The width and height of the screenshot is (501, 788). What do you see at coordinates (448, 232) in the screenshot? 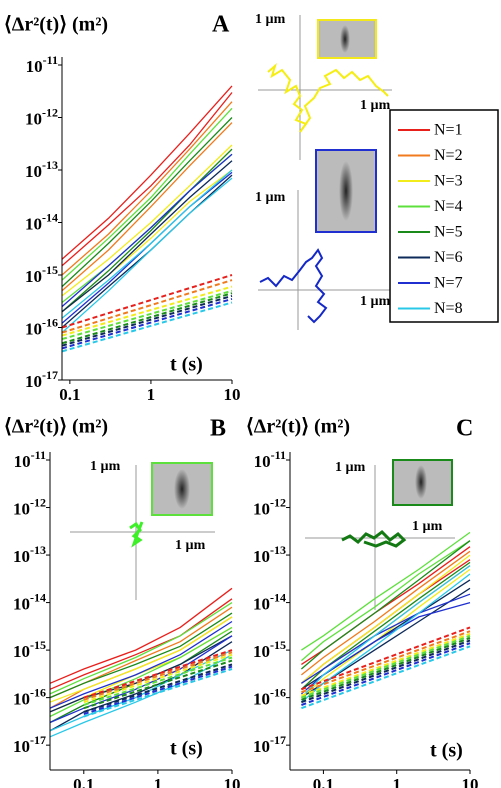
I see `legend-label: N=5` at bounding box center [448, 232].